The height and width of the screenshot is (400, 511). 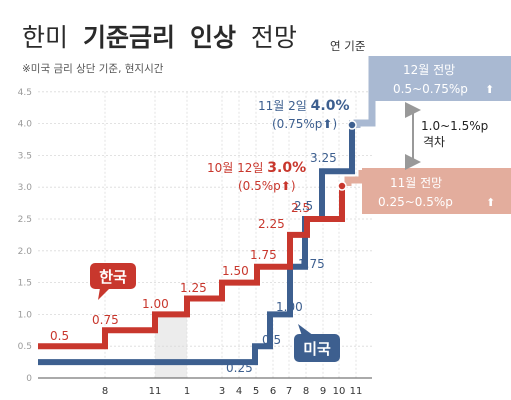 What do you see at coordinates (232, 391) in the screenshot?
I see `x-axis-ticks: 8 11 1 3 4 5 6 7 8 9 10 11` at bounding box center [232, 391].